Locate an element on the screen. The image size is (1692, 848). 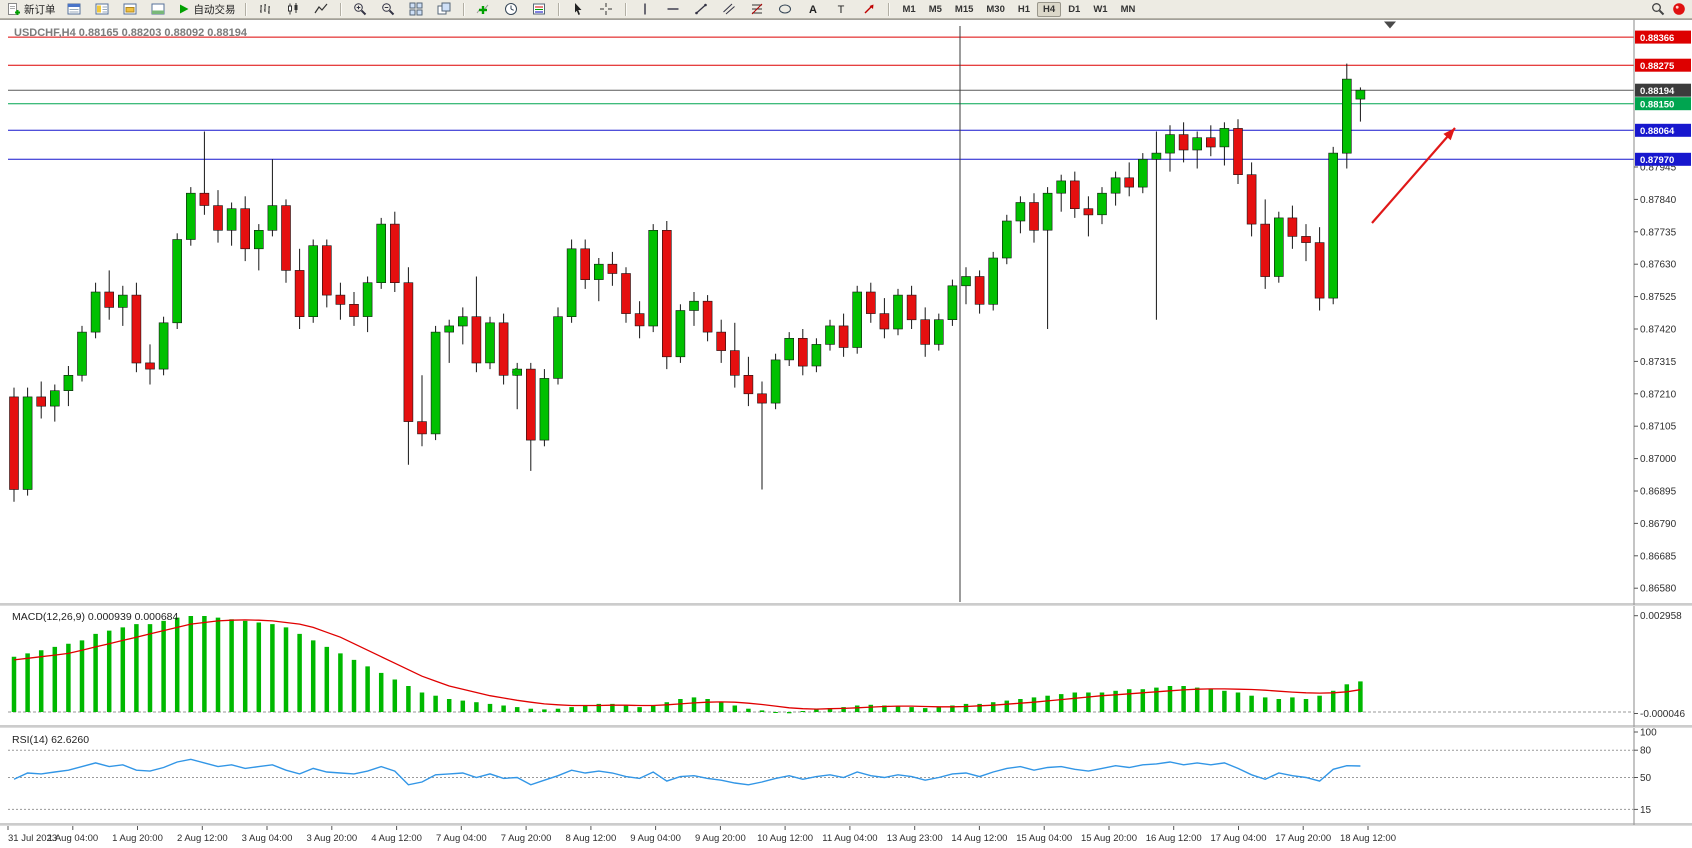
rsi-axis-label: 50 is located at coordinates (1646, 778).